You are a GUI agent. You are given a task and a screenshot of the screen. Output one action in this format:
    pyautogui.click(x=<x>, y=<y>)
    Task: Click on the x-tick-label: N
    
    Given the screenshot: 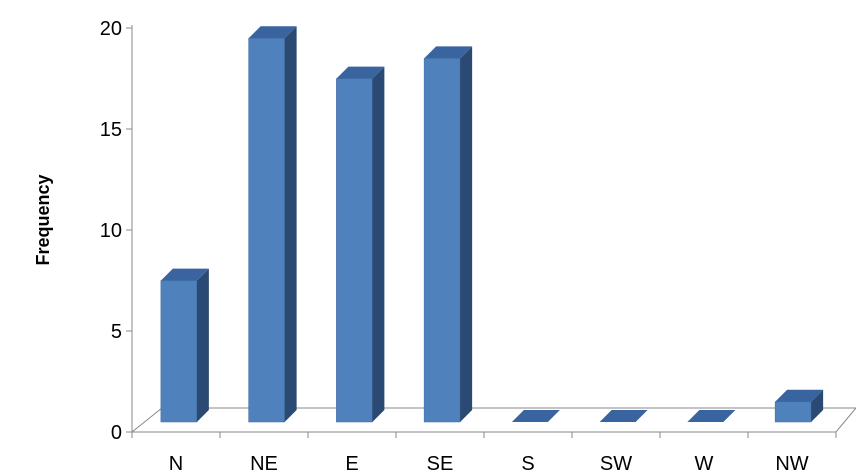 What is the action you would take?
    pyautogui.click(x=176, y=464)
    